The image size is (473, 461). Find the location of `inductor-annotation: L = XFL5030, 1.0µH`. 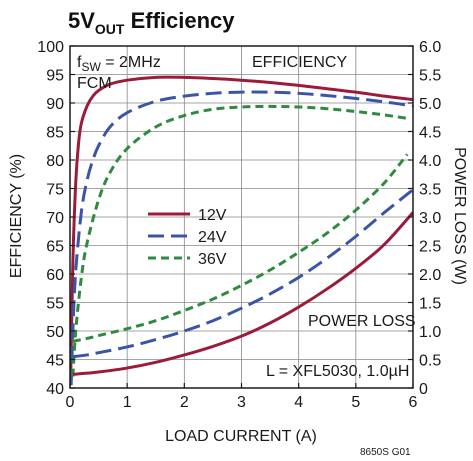

inductor-annotation: L = XFL5030, 1.0µH is located at coordinates (337, 371).